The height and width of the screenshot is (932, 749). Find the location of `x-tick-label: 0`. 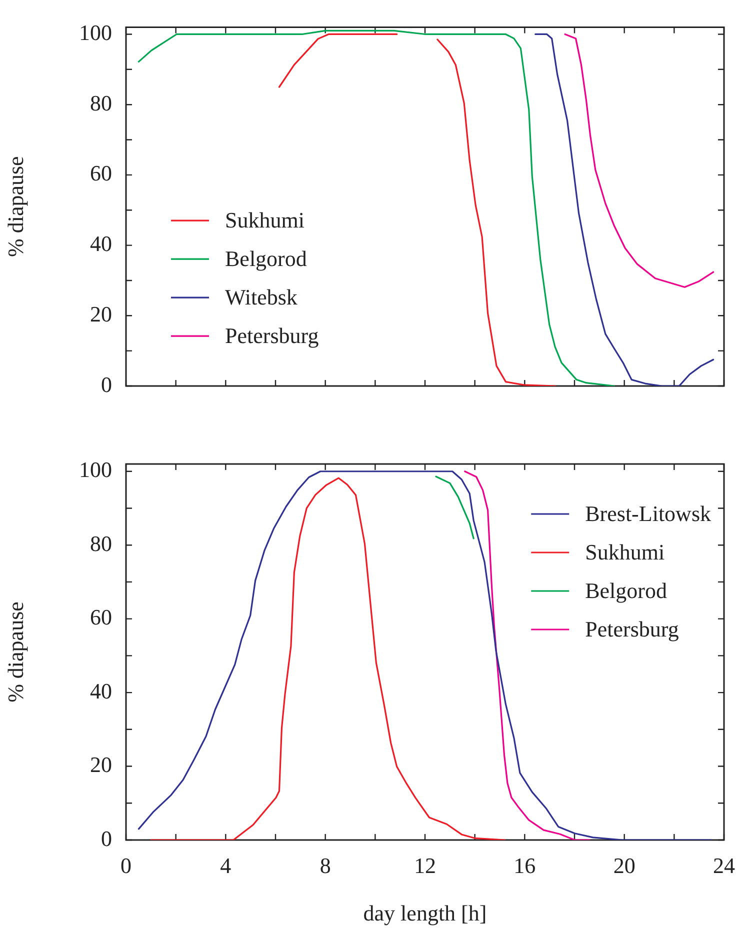

x-tick-label: 0 is located at coordinates (126, 865).